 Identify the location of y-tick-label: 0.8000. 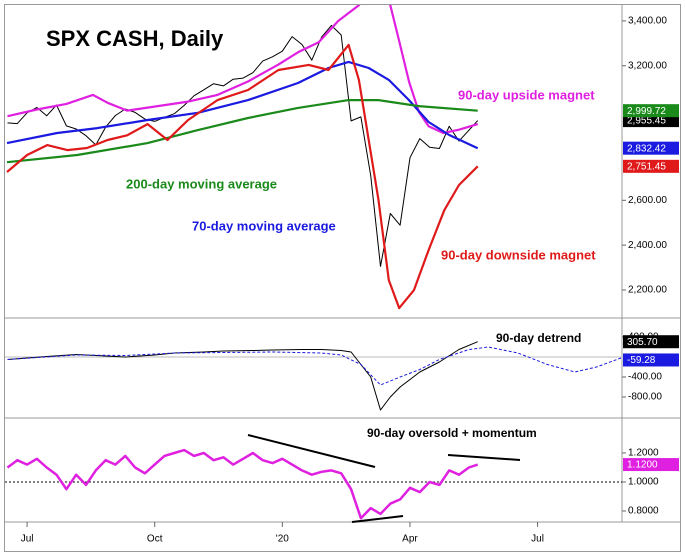
(643, 511).